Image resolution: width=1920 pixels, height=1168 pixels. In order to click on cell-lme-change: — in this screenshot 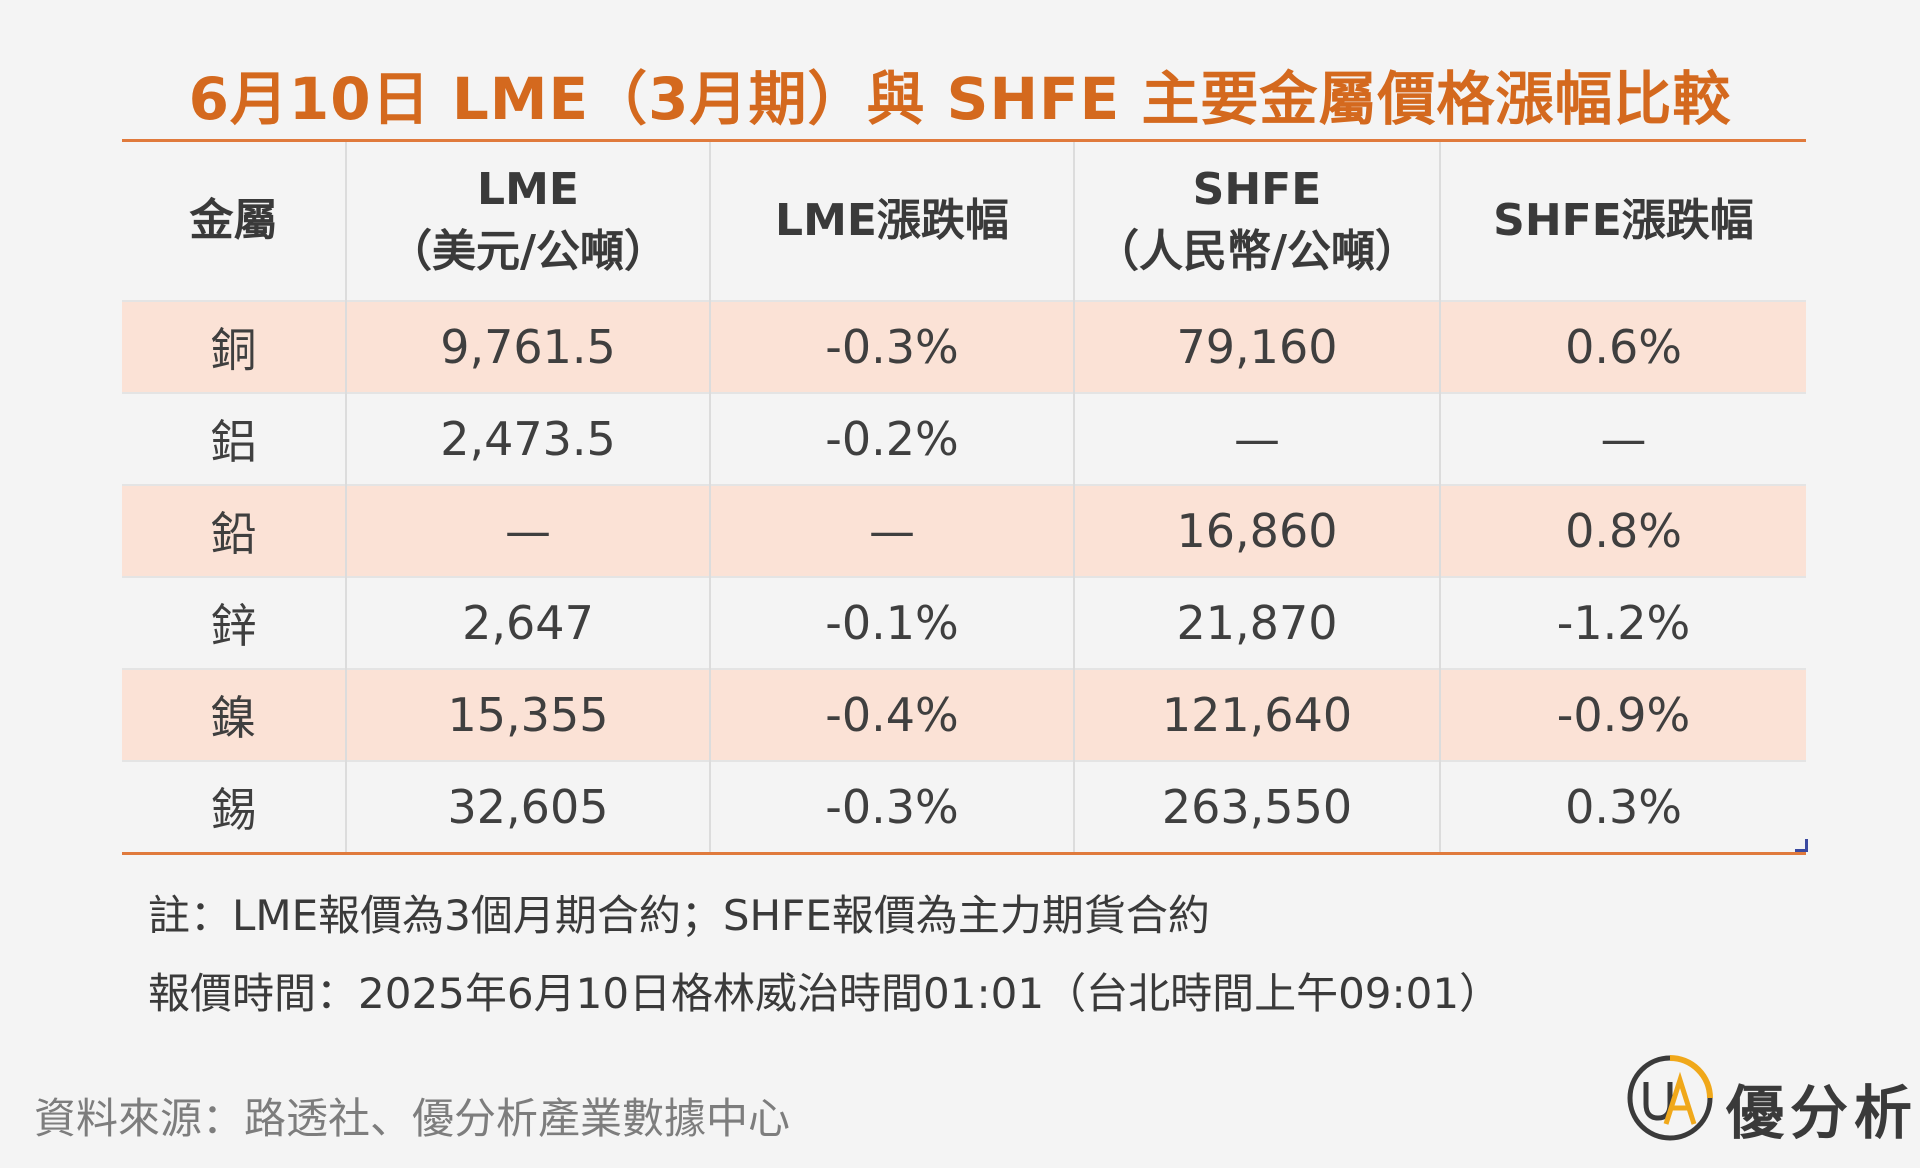, I will do `click(891, 530)`.